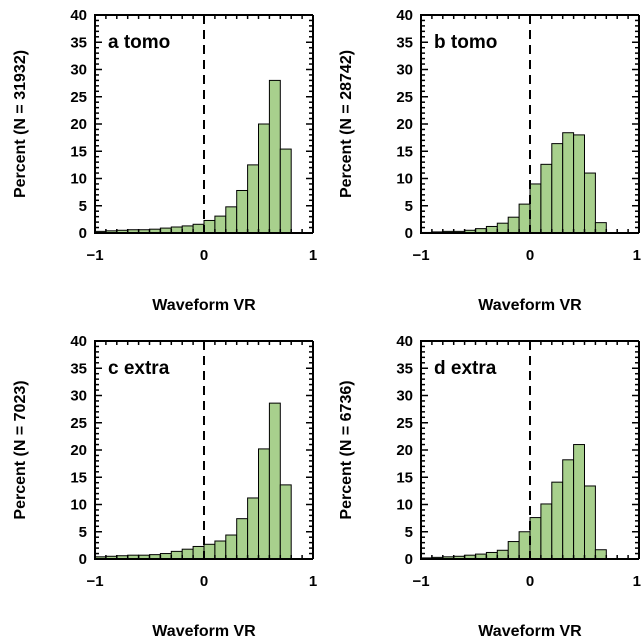  What do you see at coordinates (465, 42) in the screenshot?
I see `panel-title: b tomo` at bounding box center [465, 42].